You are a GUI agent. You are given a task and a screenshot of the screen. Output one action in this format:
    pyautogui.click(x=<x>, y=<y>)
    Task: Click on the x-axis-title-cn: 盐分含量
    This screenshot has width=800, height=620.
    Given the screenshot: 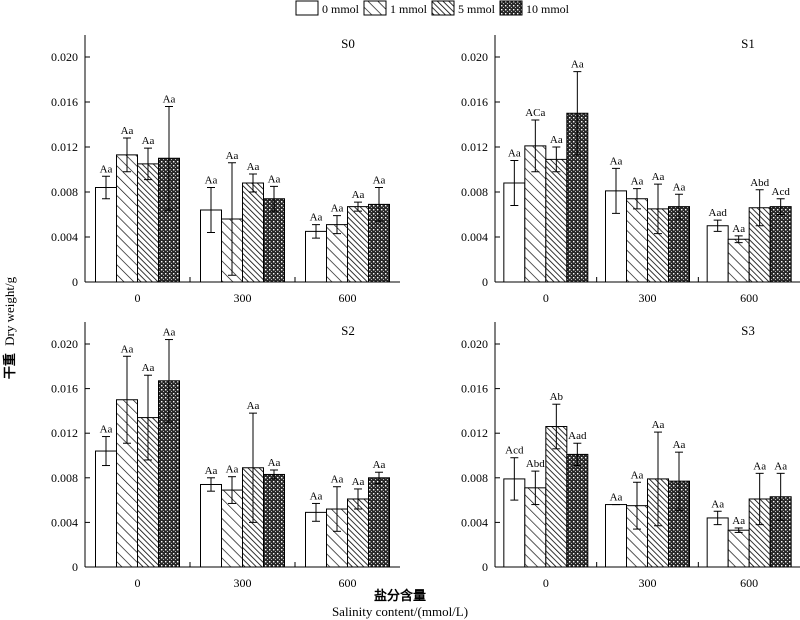 What is the action you would take?
    pyautogui.click(x=400, y=595)
    